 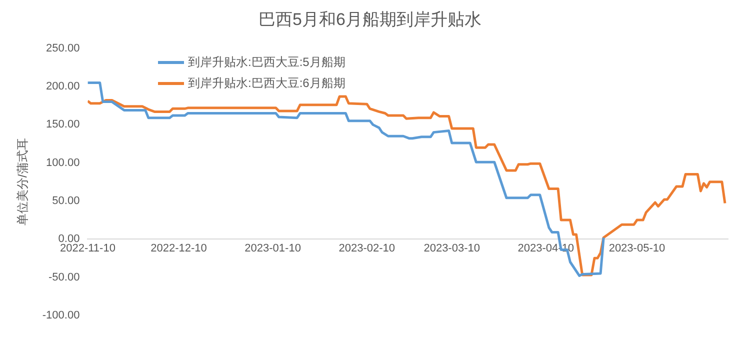 What do you see at coordinates (370, 19) in the screenshot?
I see `chart-title: 巴西5月和6月船期到岸升贴水` at bounding box center [370, 19].